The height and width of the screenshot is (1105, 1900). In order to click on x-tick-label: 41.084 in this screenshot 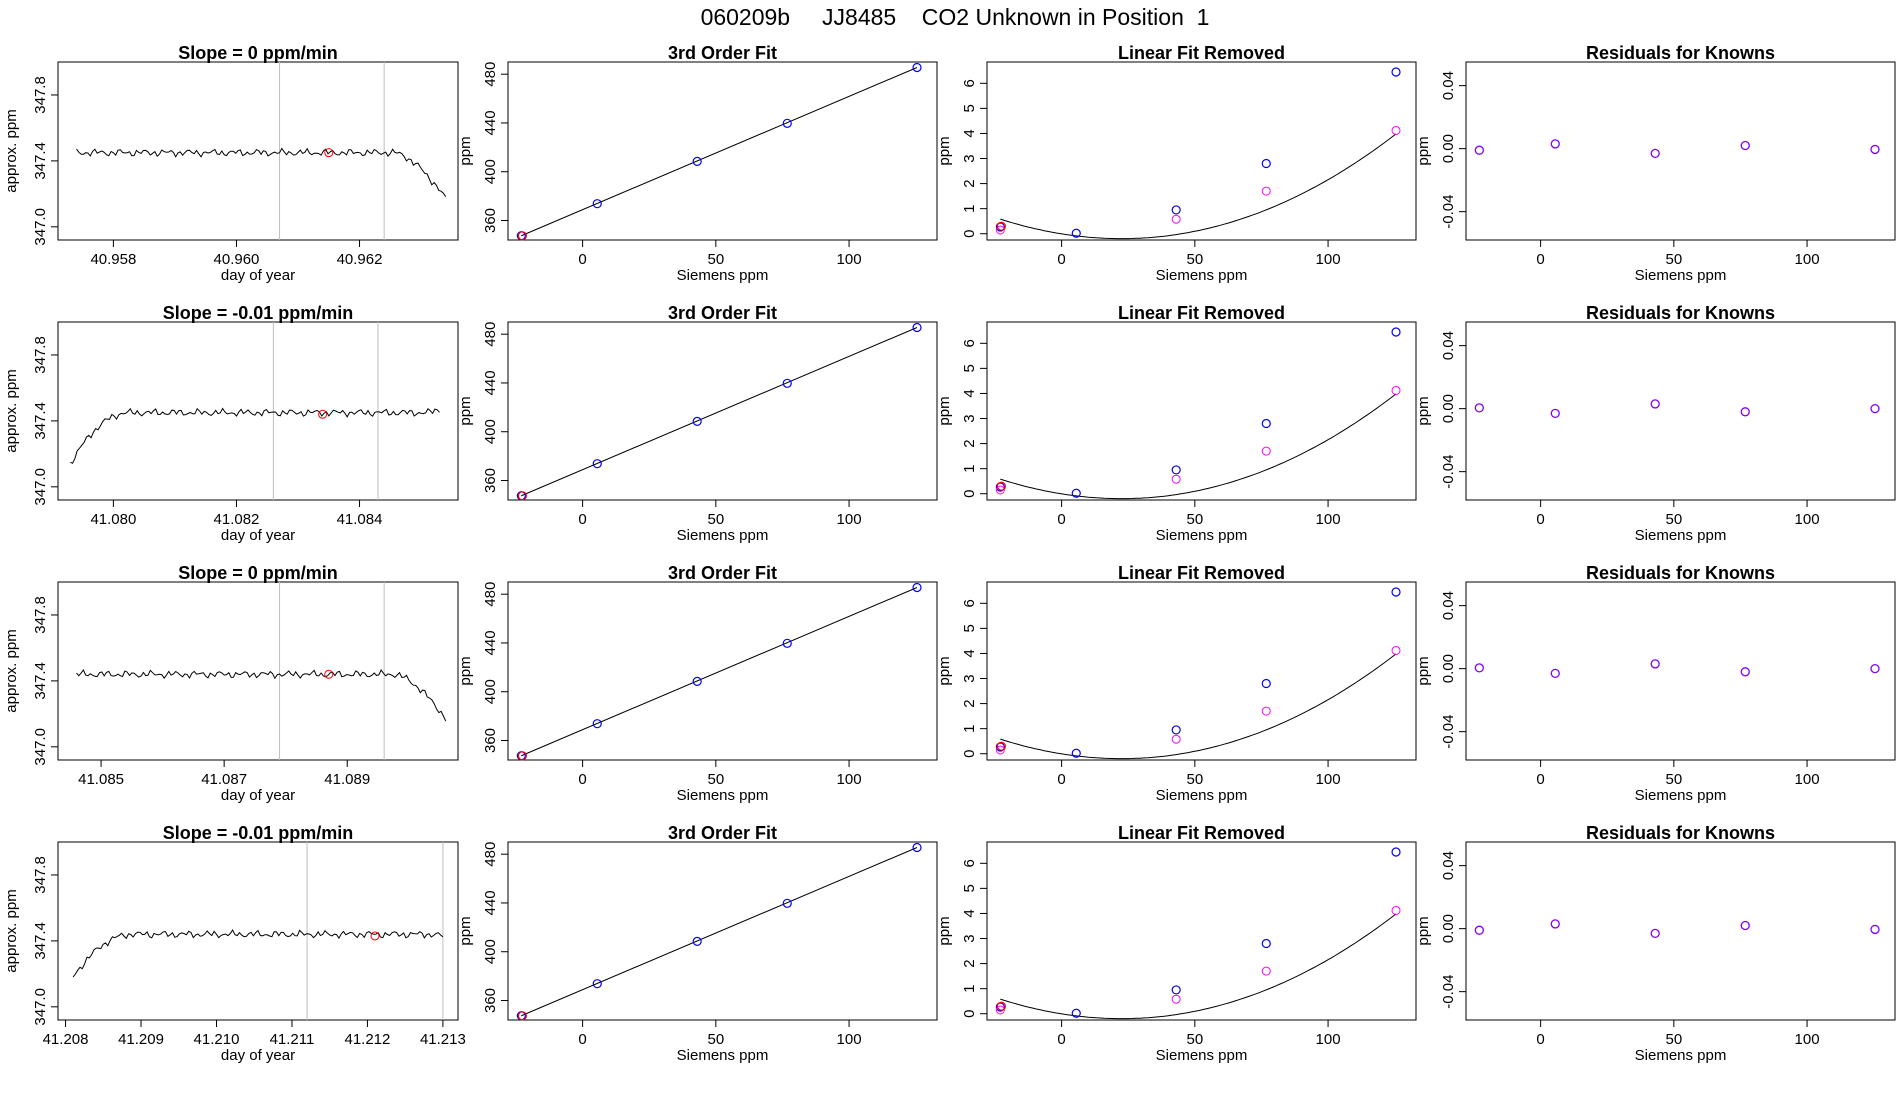, I will do `click(360, 519)`.